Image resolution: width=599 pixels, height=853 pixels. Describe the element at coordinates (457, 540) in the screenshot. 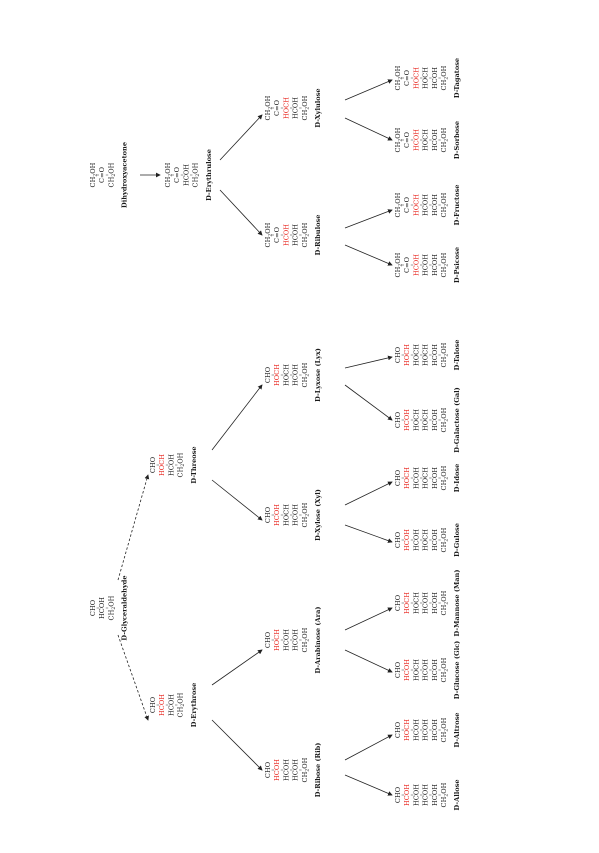

I see `gulose-label: D-Gulose` at that location.